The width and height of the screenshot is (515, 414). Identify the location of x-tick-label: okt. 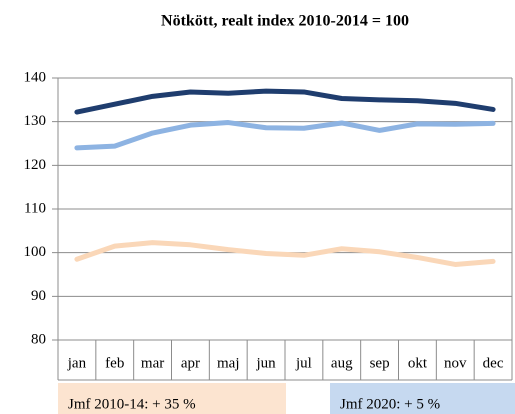
(418, 363).